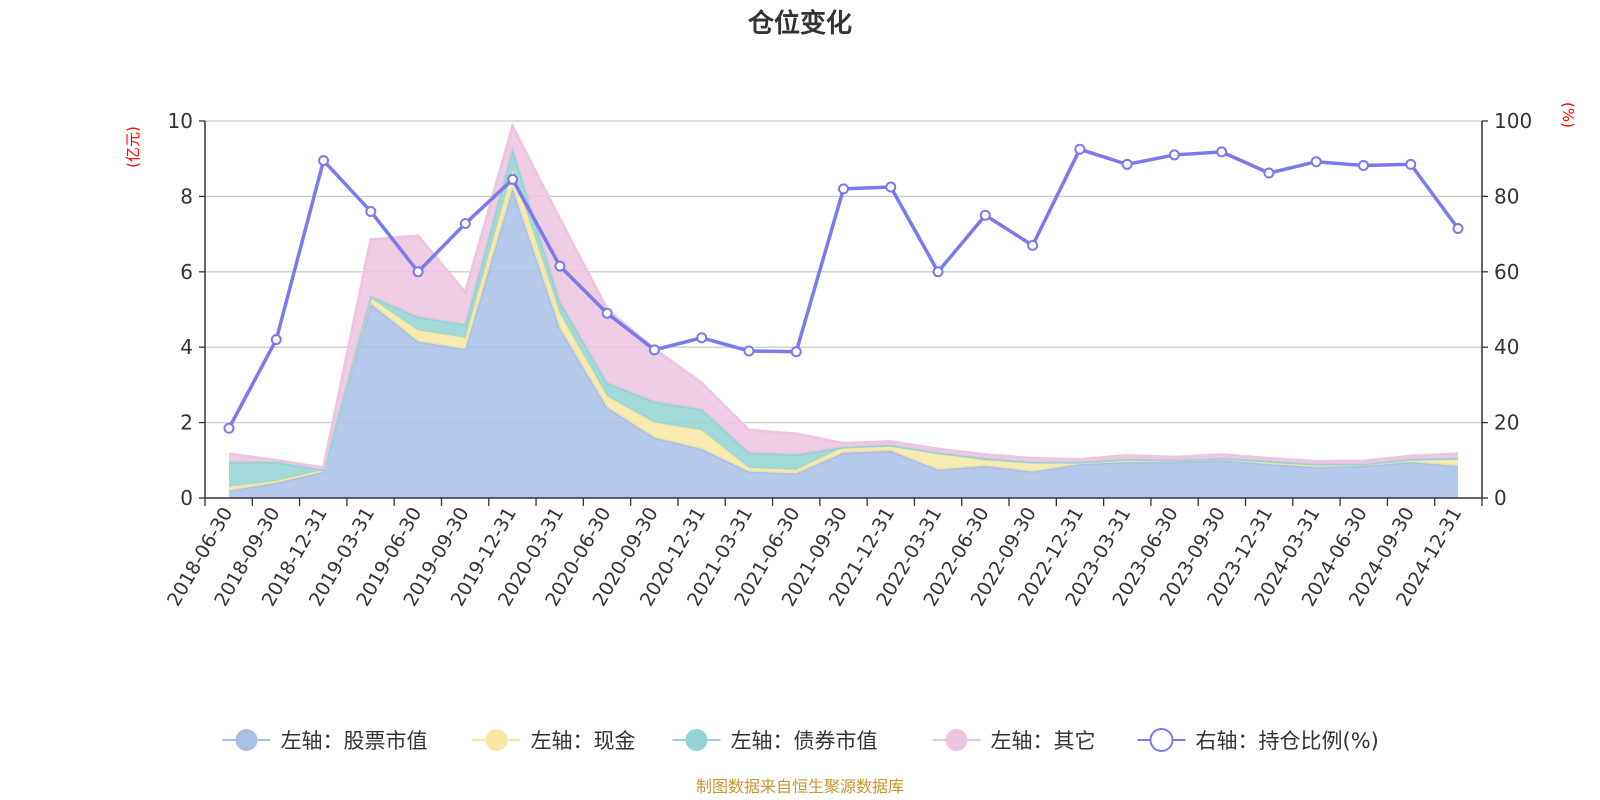  I want to click on legend-item: 左轴：其它, so click(1014, 741).